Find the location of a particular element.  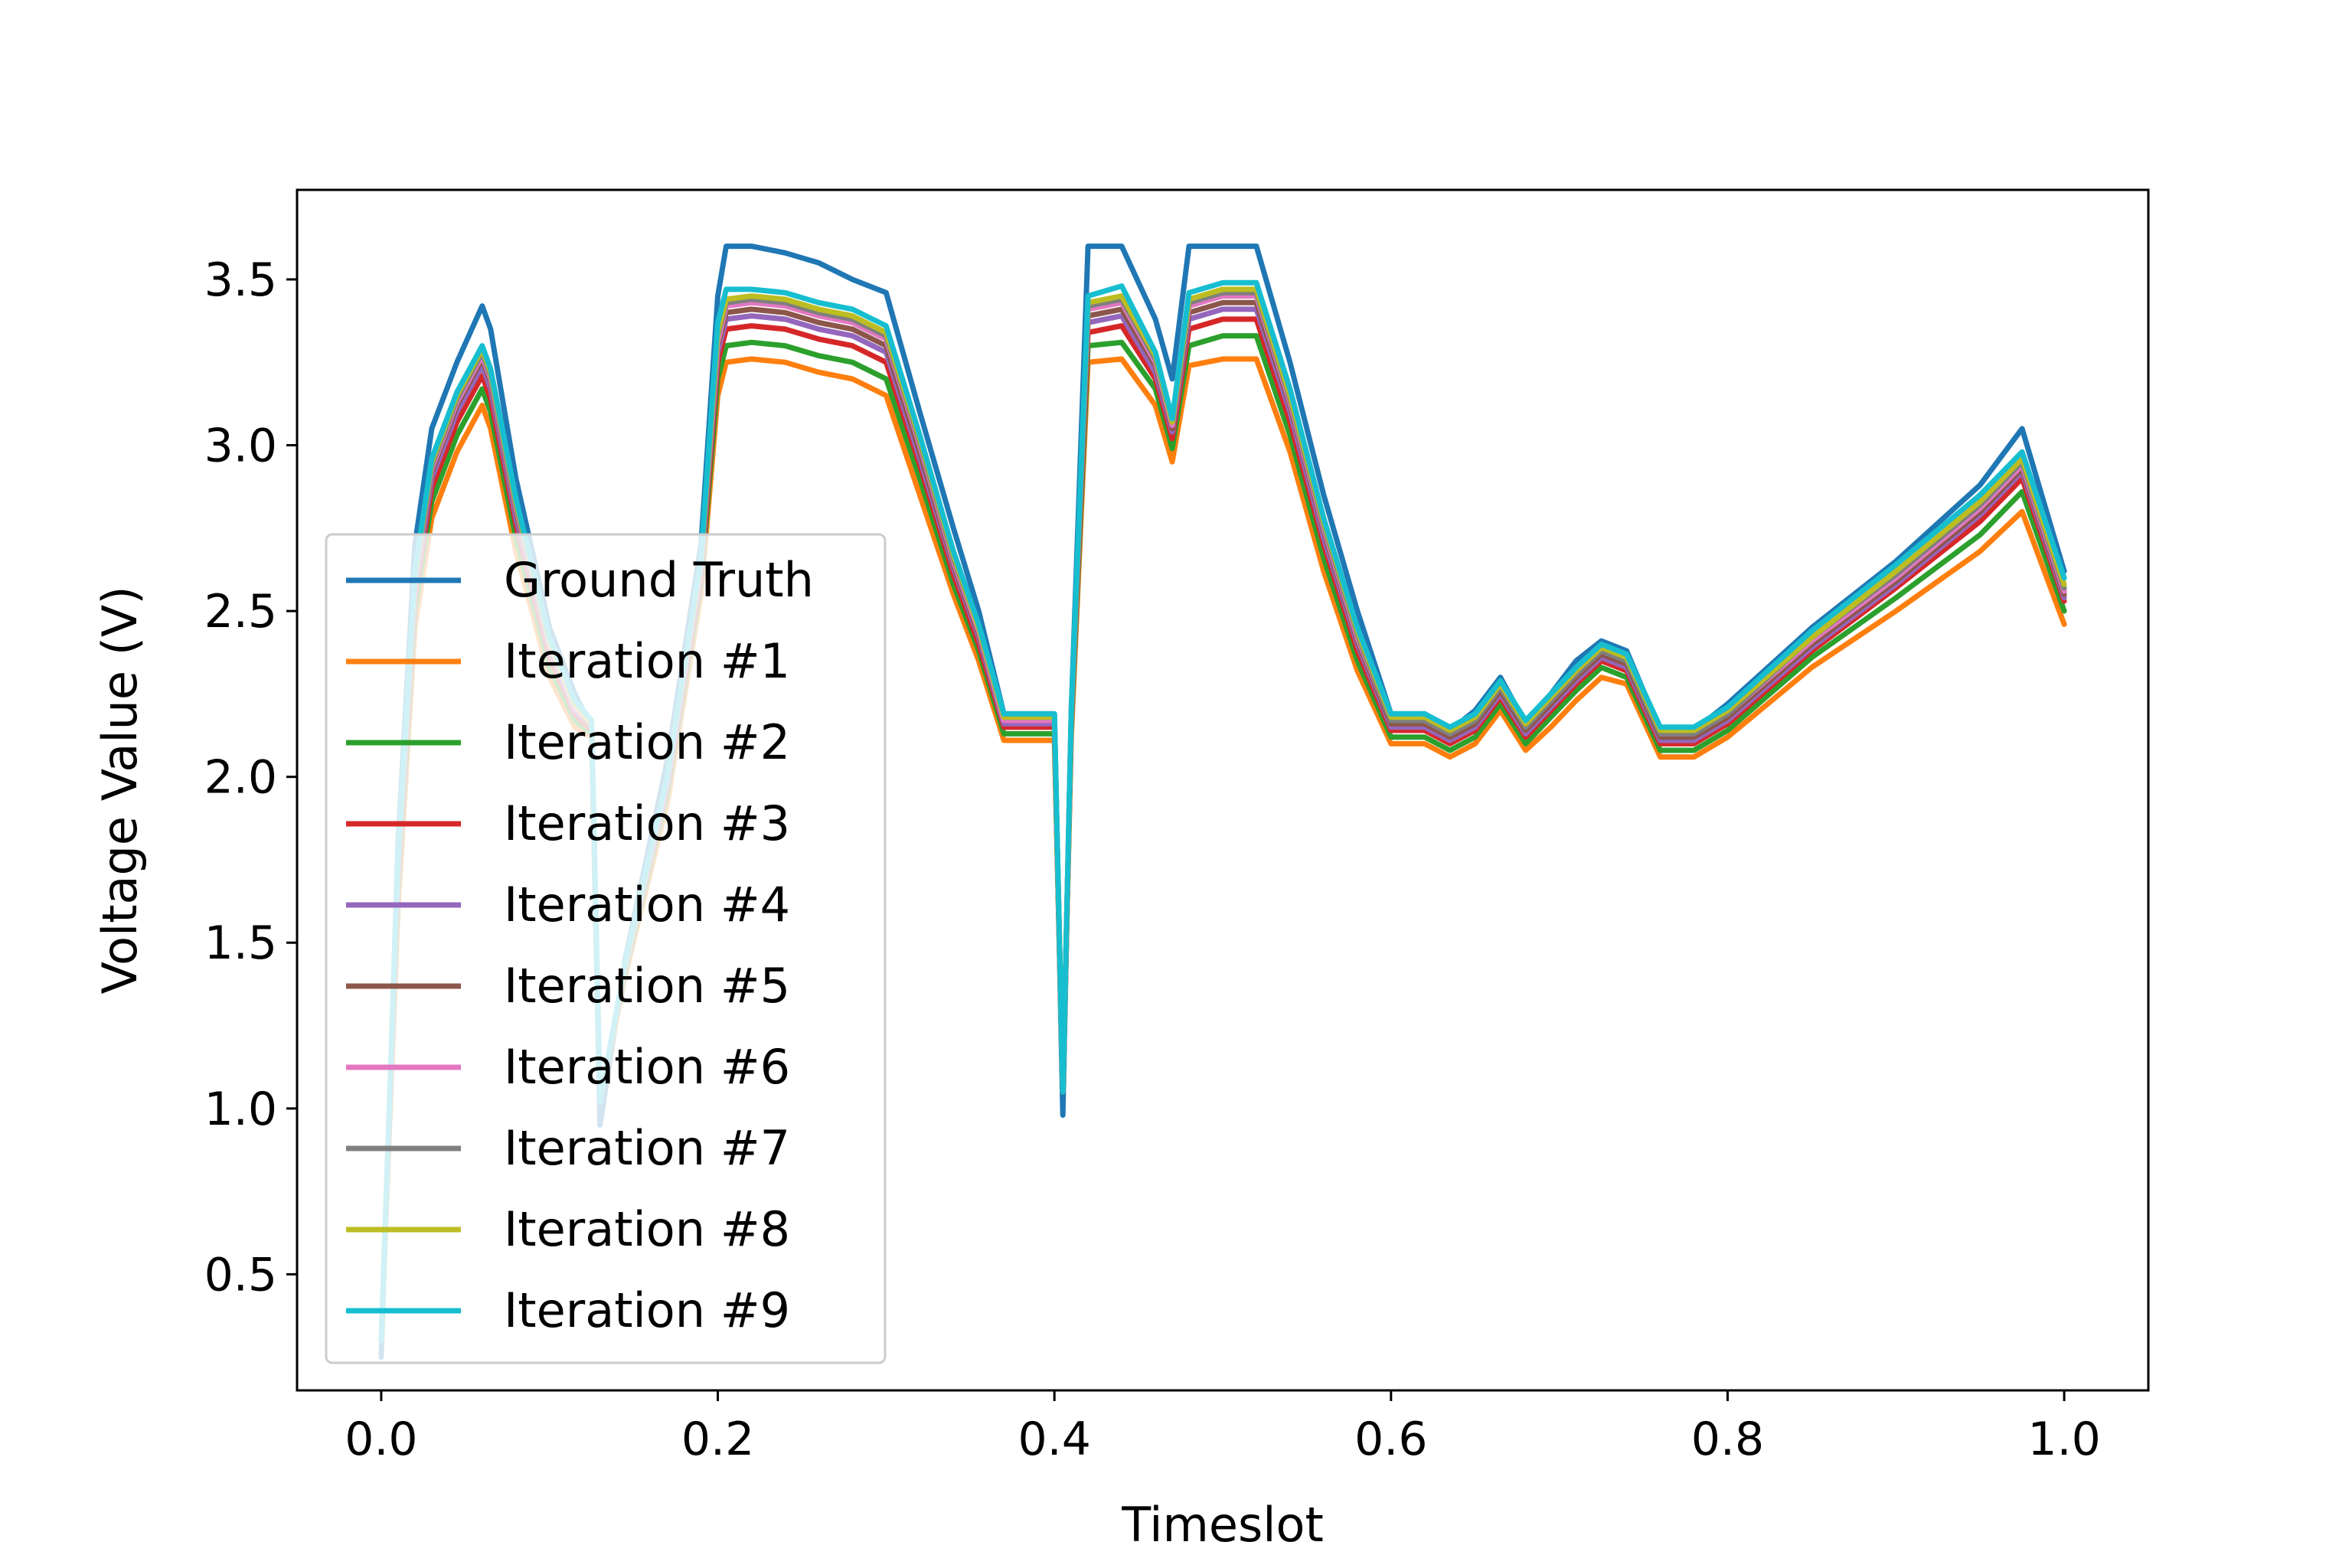

y-axis-ticks: 0.5 1.0 1.5 2.0 2.5 3.0 3.5 is located at coordinates (250, 777).